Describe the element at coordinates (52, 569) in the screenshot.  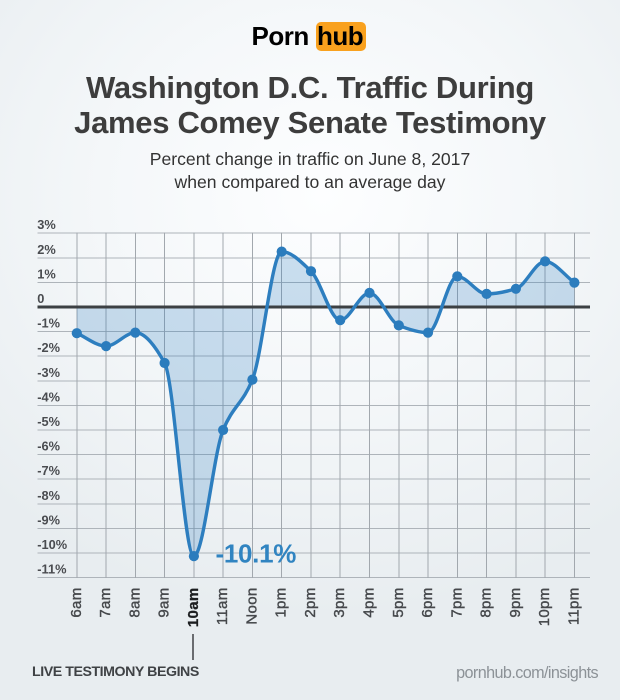
I see `svg-text: -11%` at that location.